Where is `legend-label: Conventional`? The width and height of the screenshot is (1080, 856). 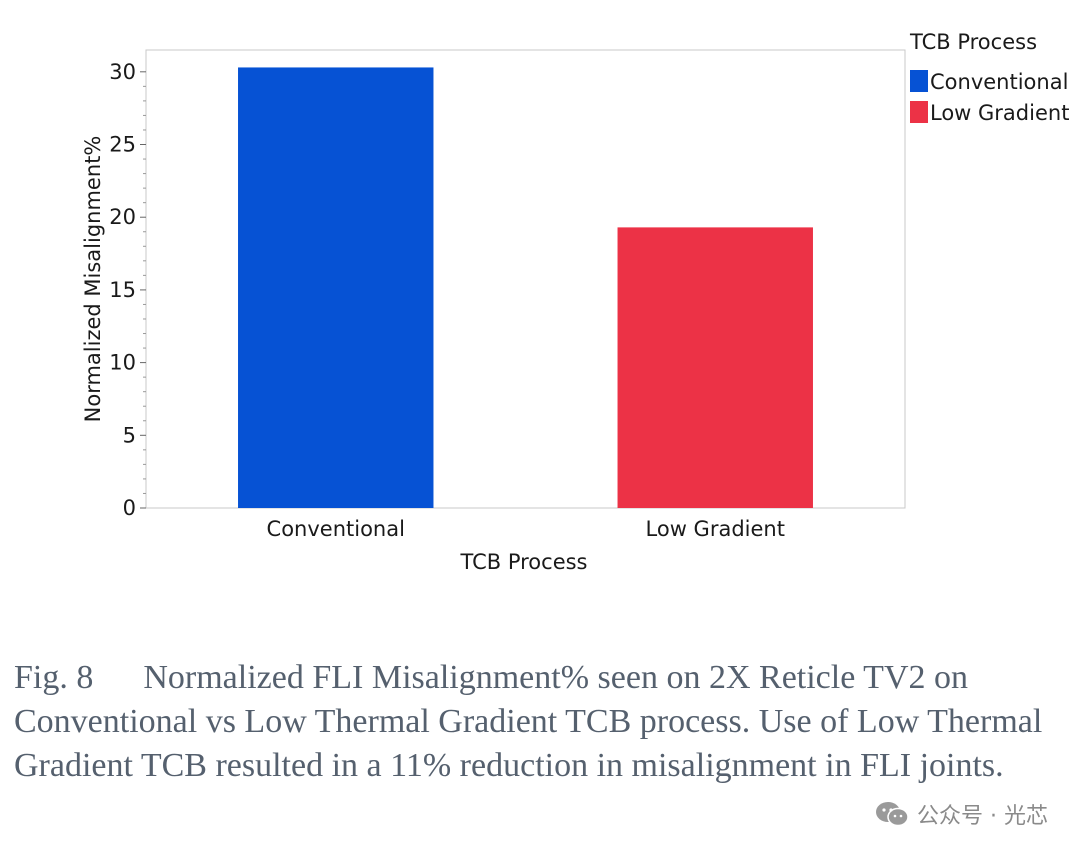 legend-label: Conventional is located at coordinates (999, 82).